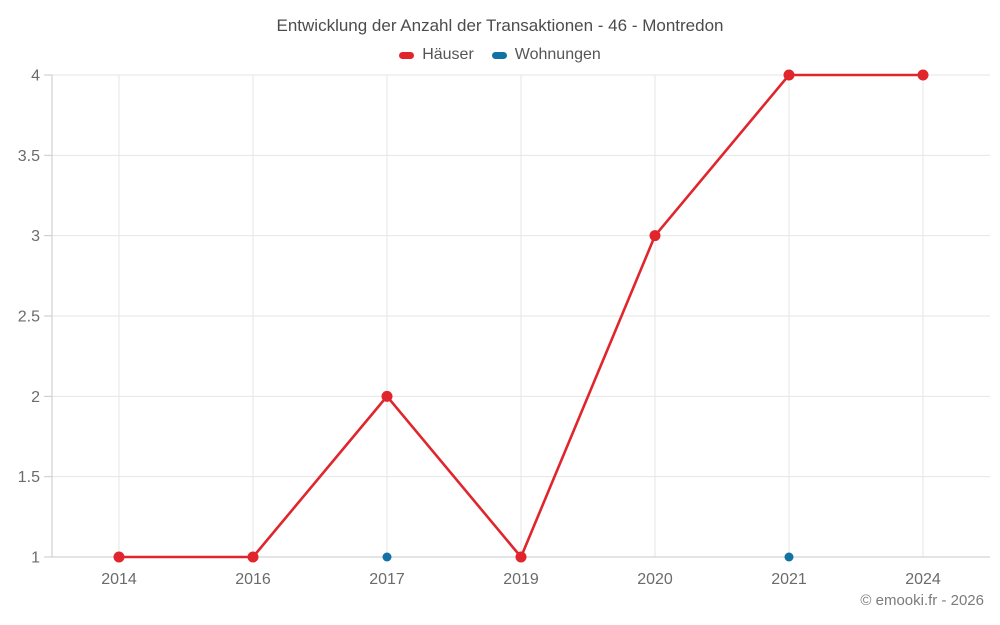 This screenshot has width=1000, height=625. I want to click on y-tick-label: 1, so click(35, 558).